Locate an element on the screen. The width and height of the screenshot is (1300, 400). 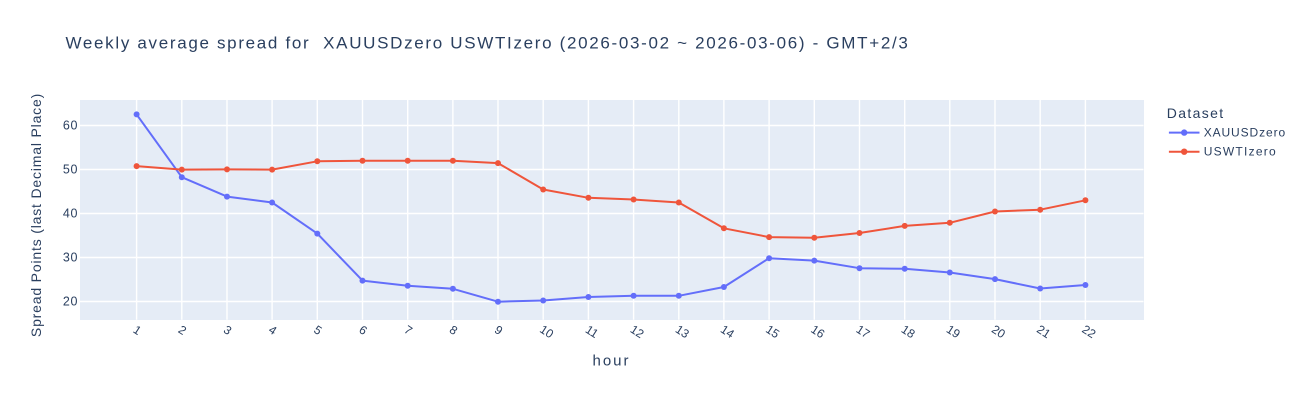
svg-text: Dataset is located at coordinates (1196, 113).